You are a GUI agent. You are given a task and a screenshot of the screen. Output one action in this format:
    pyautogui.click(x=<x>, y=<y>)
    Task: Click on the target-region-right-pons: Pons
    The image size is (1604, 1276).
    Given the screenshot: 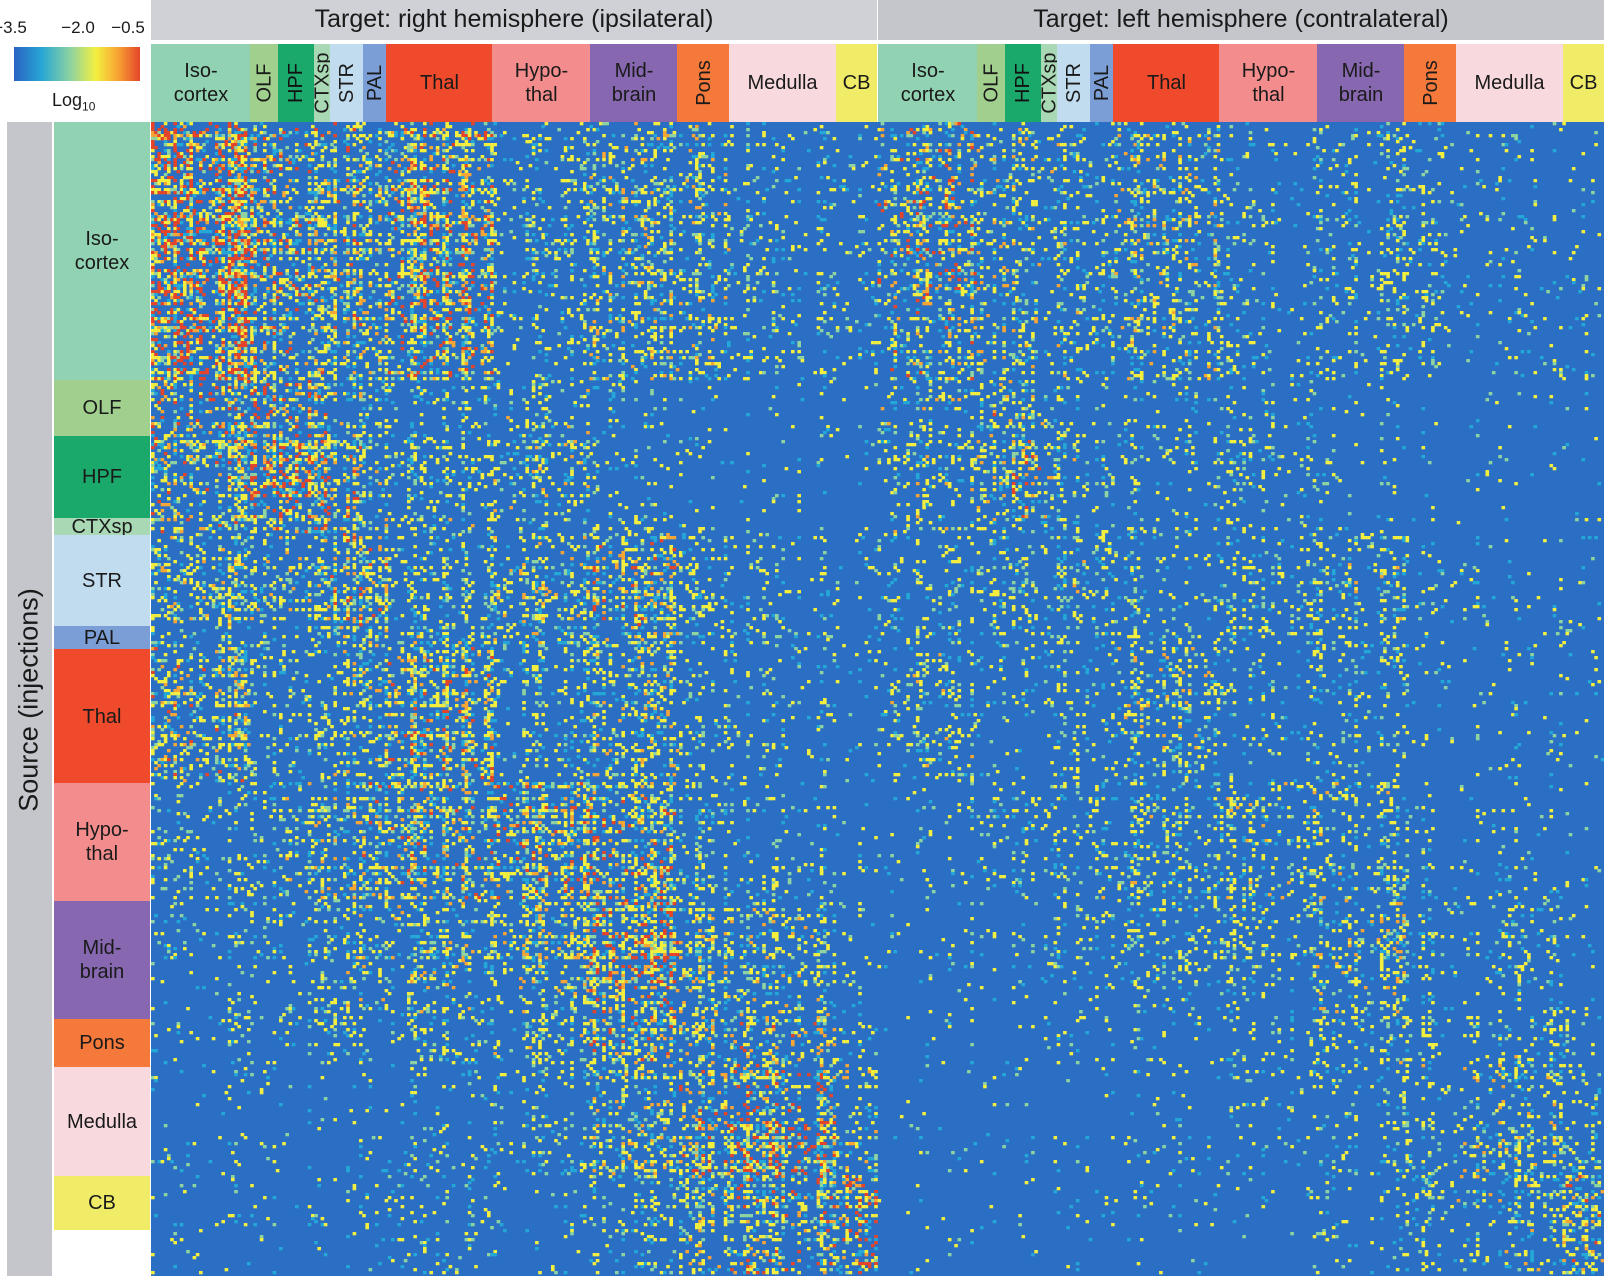 What is the action you would take?
    pyautogui.click(x=703, y=83)
    